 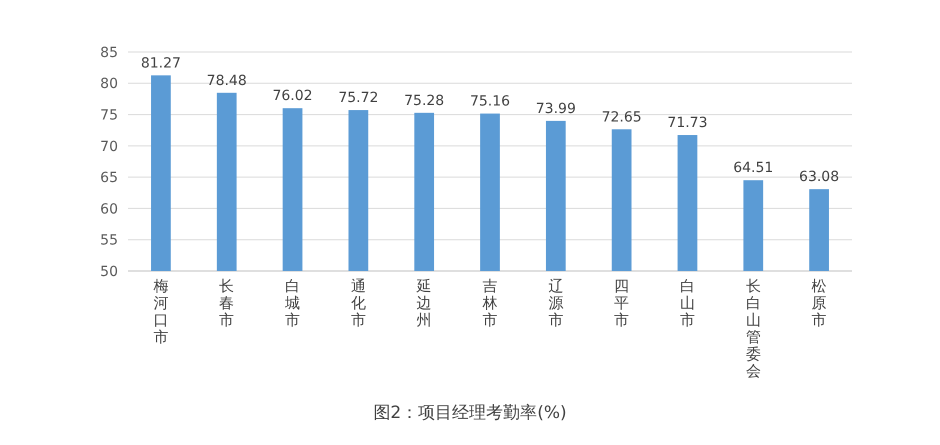 What do you see at coordinates (109, 146) in the screenshot?
I see `y-tick-label: 70` at bounding box center [109, 146].